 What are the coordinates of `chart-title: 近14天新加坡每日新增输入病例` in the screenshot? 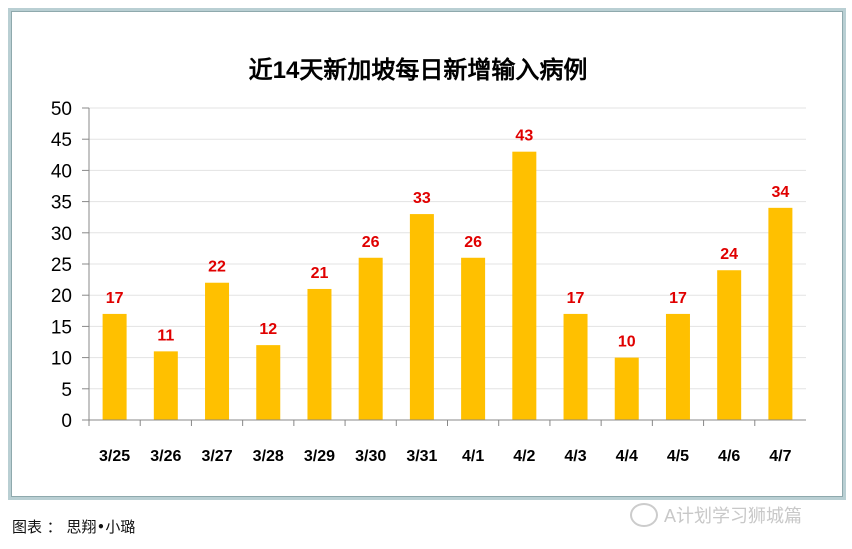 It's located at (418, 70).